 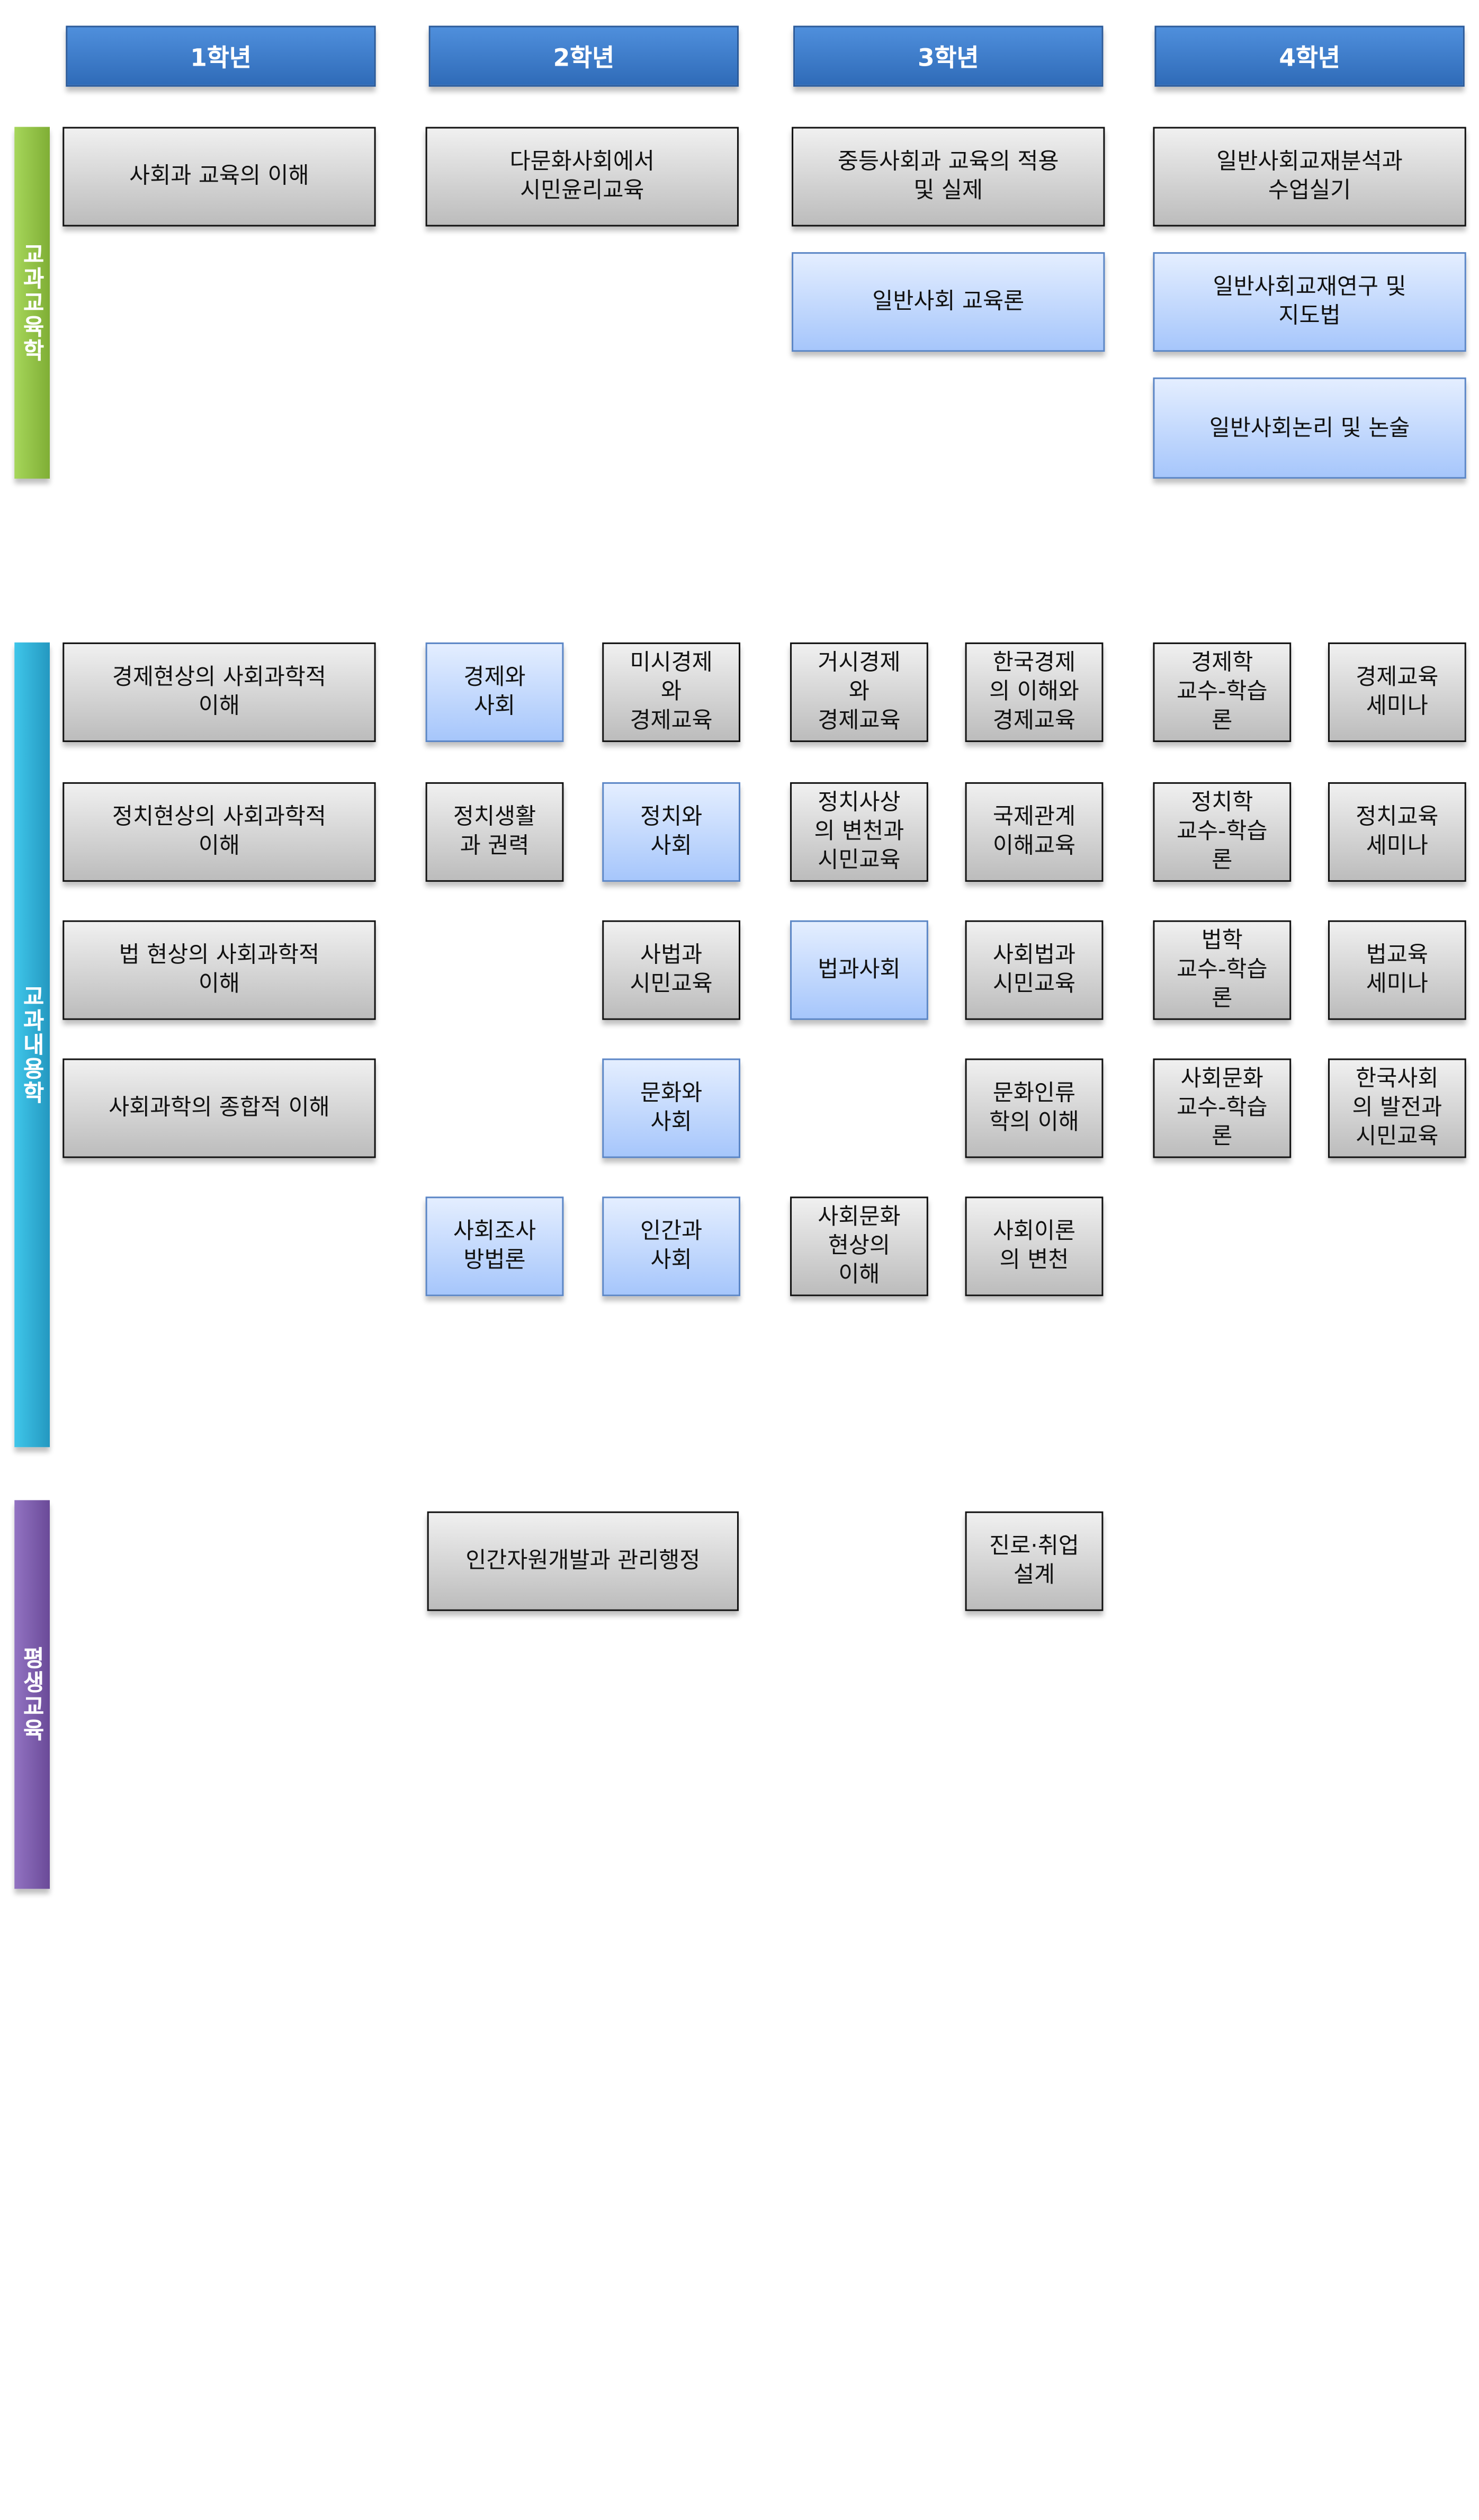 I want to click on section-label-education: 교과교육학, so click(x=32, y=303).